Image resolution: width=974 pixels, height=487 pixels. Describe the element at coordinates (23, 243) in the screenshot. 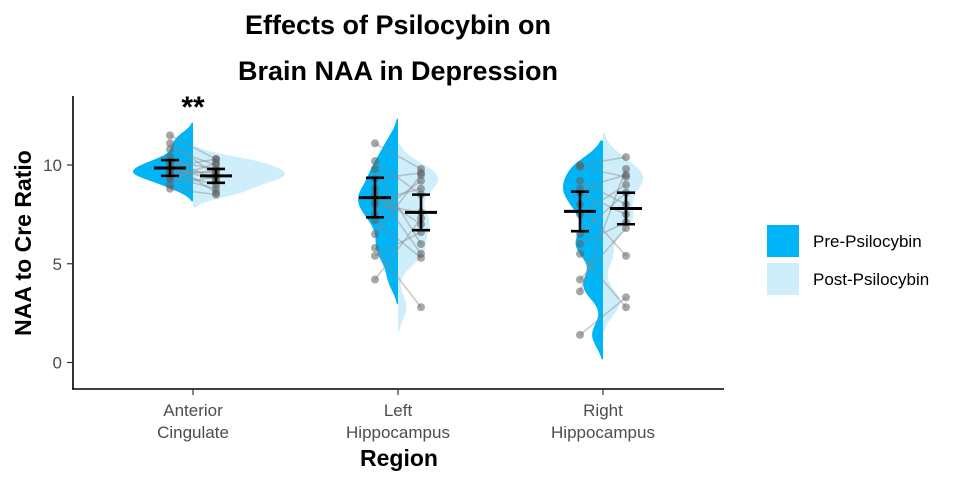

I see `y-axis-title: NAA to Cre Ratio` at that location.